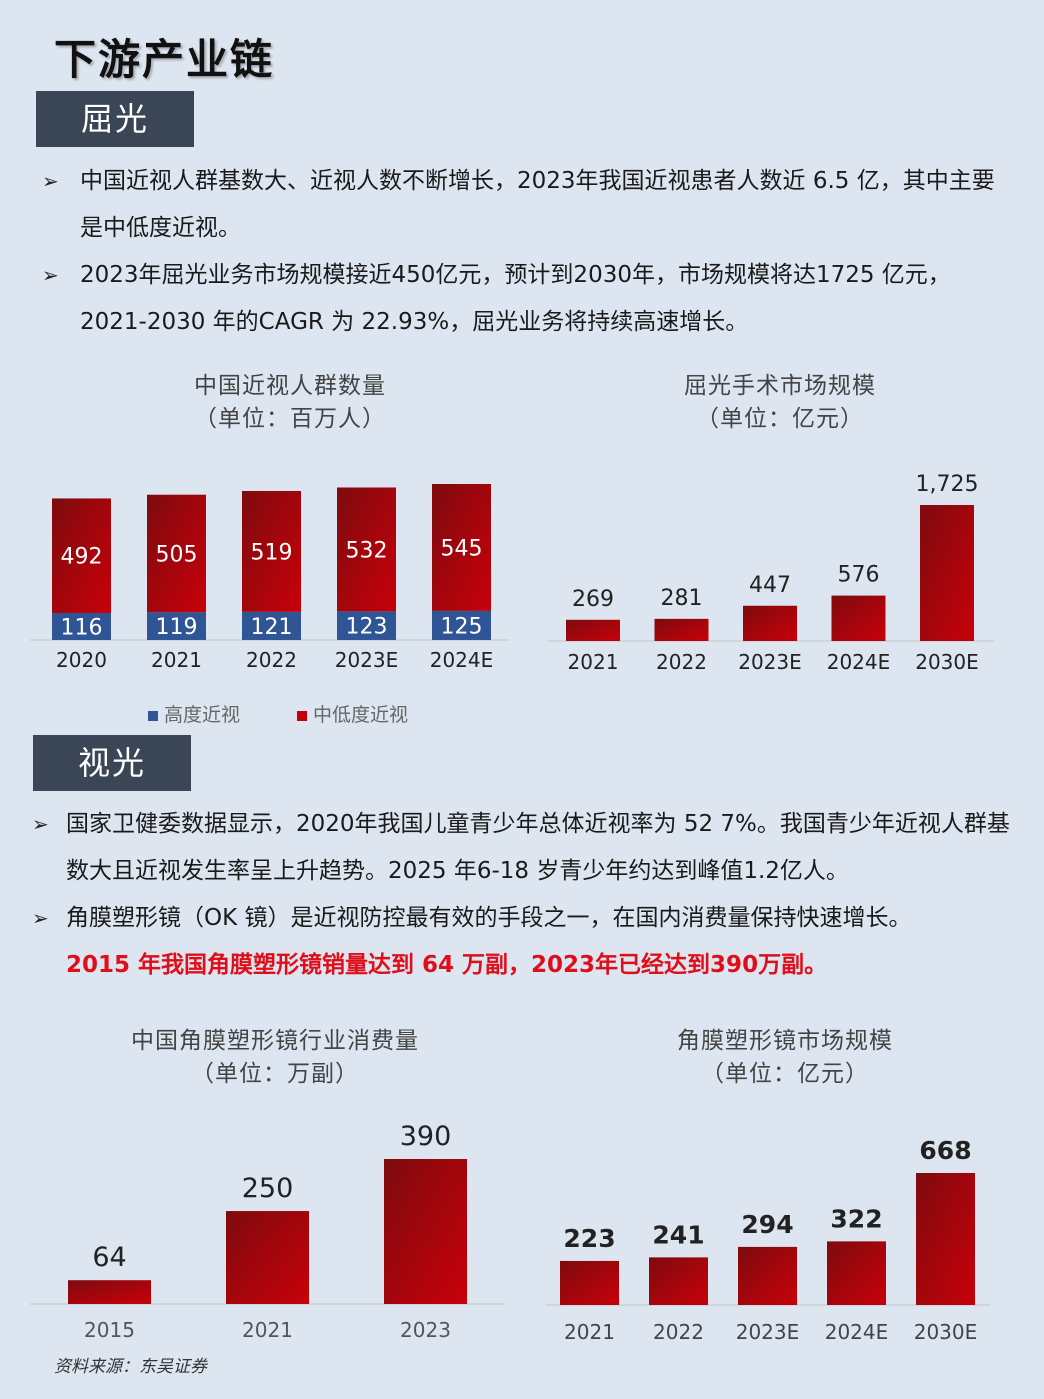  I want to click on data-label: 492, so click(82, 557).